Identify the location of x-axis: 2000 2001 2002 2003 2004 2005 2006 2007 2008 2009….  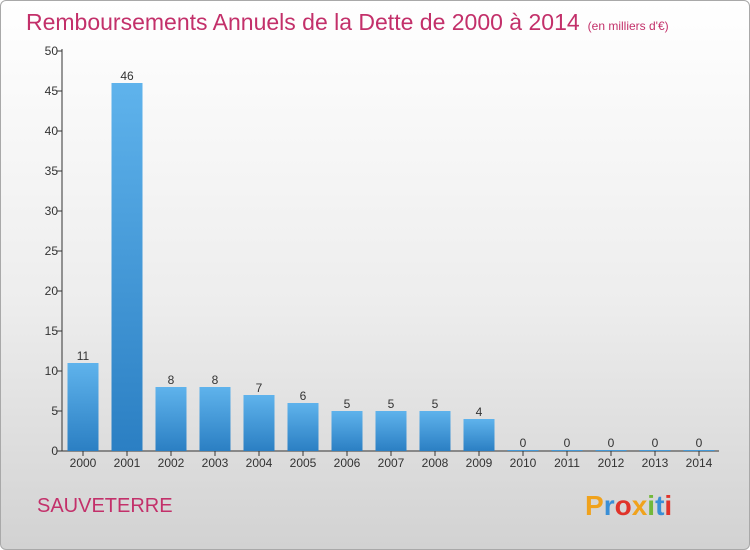
(390, 460).